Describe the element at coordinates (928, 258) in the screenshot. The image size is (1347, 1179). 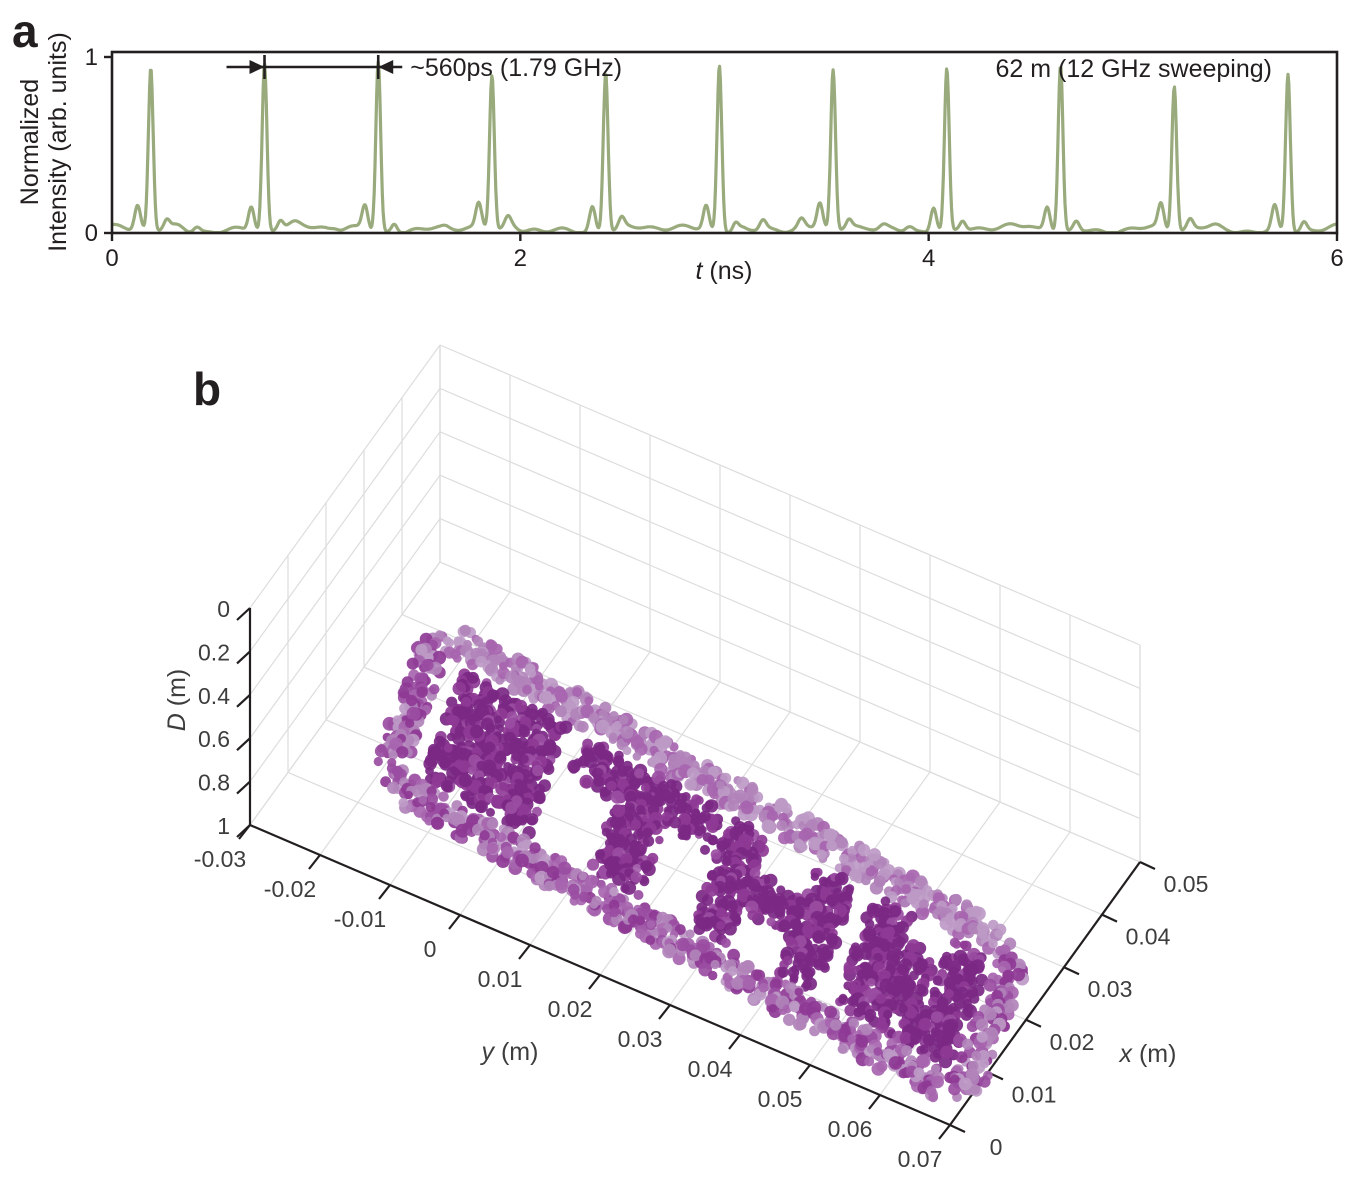
I see `x-tick-label: 4` at that location.